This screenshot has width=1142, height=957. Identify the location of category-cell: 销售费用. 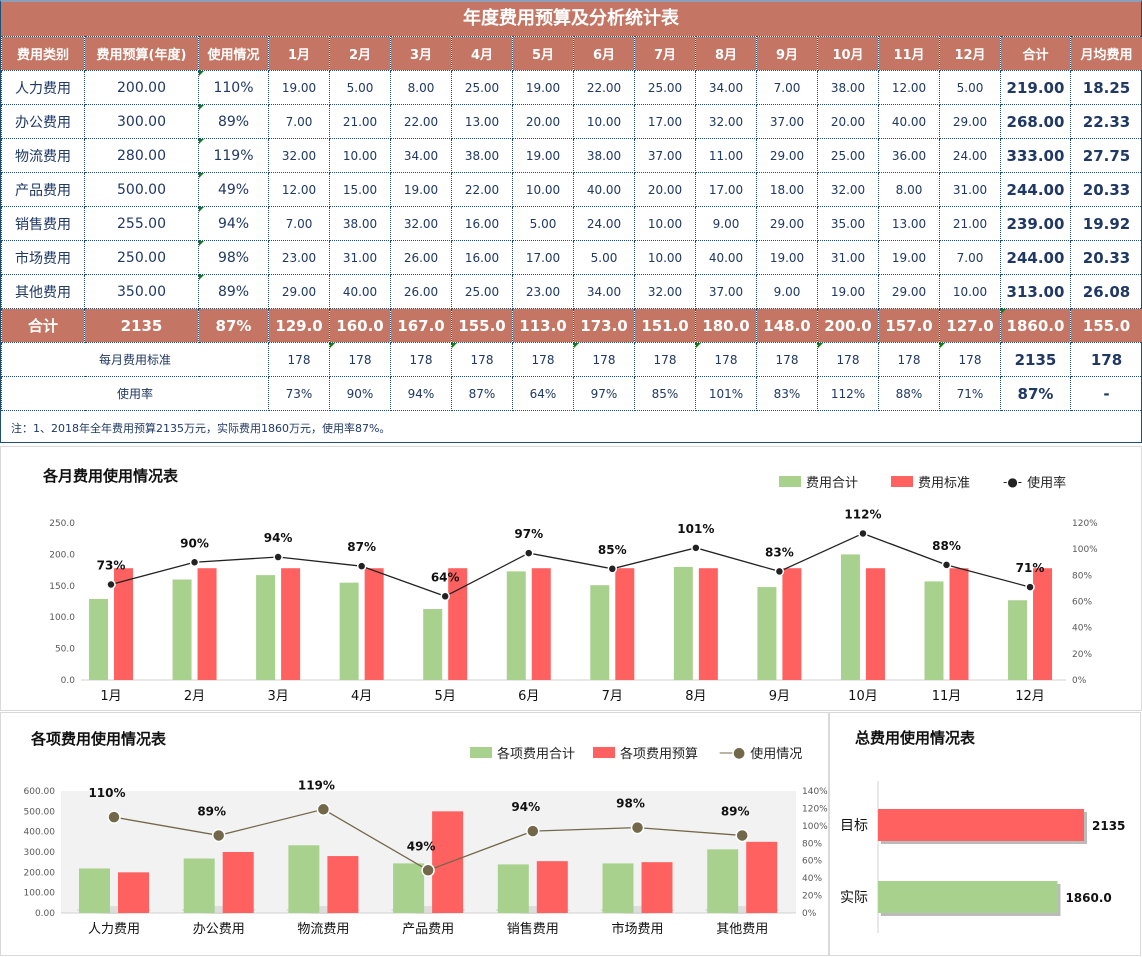
(43, 224).